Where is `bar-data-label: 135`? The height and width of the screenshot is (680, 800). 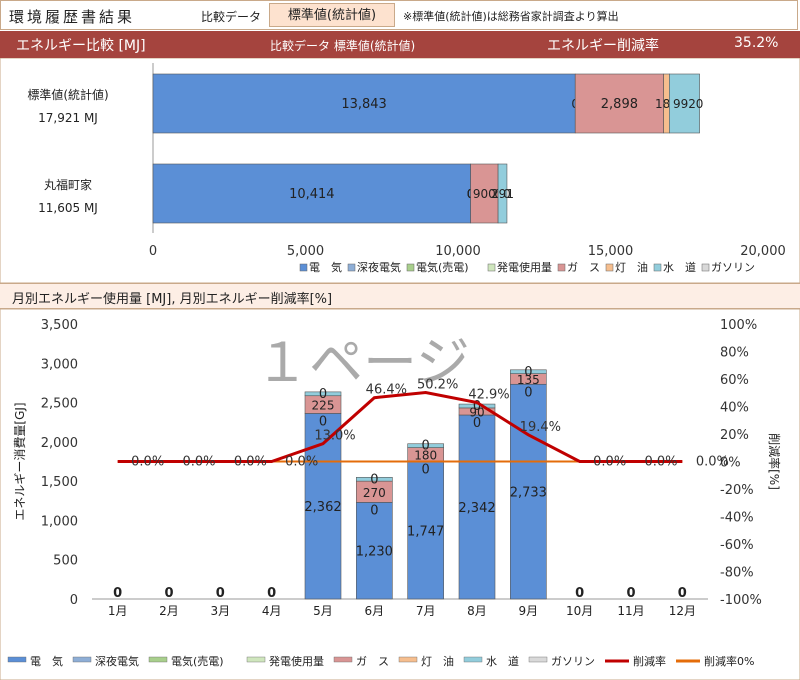
bar-data-label: 135 is located at coordinates (528, 380).